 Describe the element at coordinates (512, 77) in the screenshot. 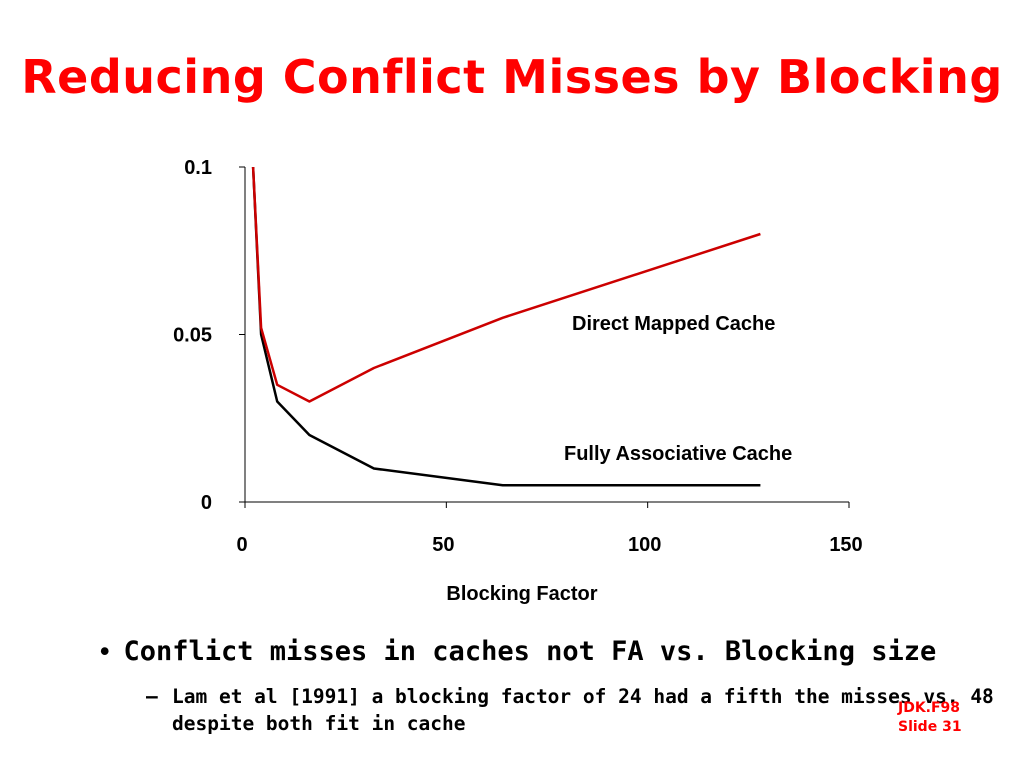

I see `slide-title: Reducing Conflict Misses by Blocking` at that location.